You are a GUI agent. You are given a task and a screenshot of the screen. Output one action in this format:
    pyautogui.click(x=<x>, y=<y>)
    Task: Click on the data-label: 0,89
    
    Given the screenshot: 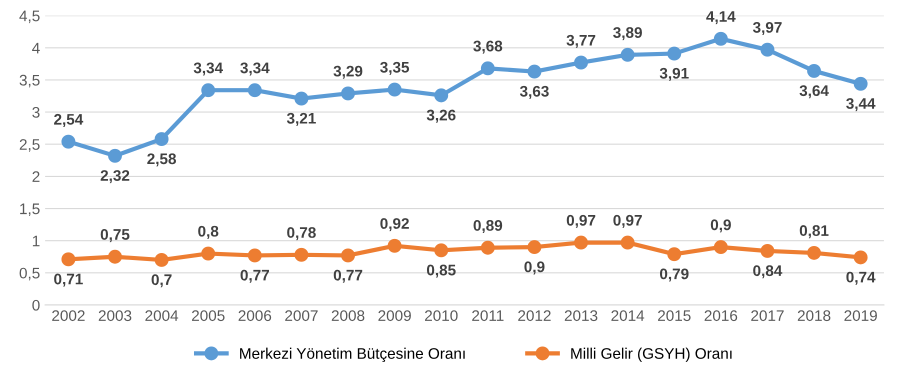 What is the action you would take?
    pyautogui.click(x=488, y=227)
    